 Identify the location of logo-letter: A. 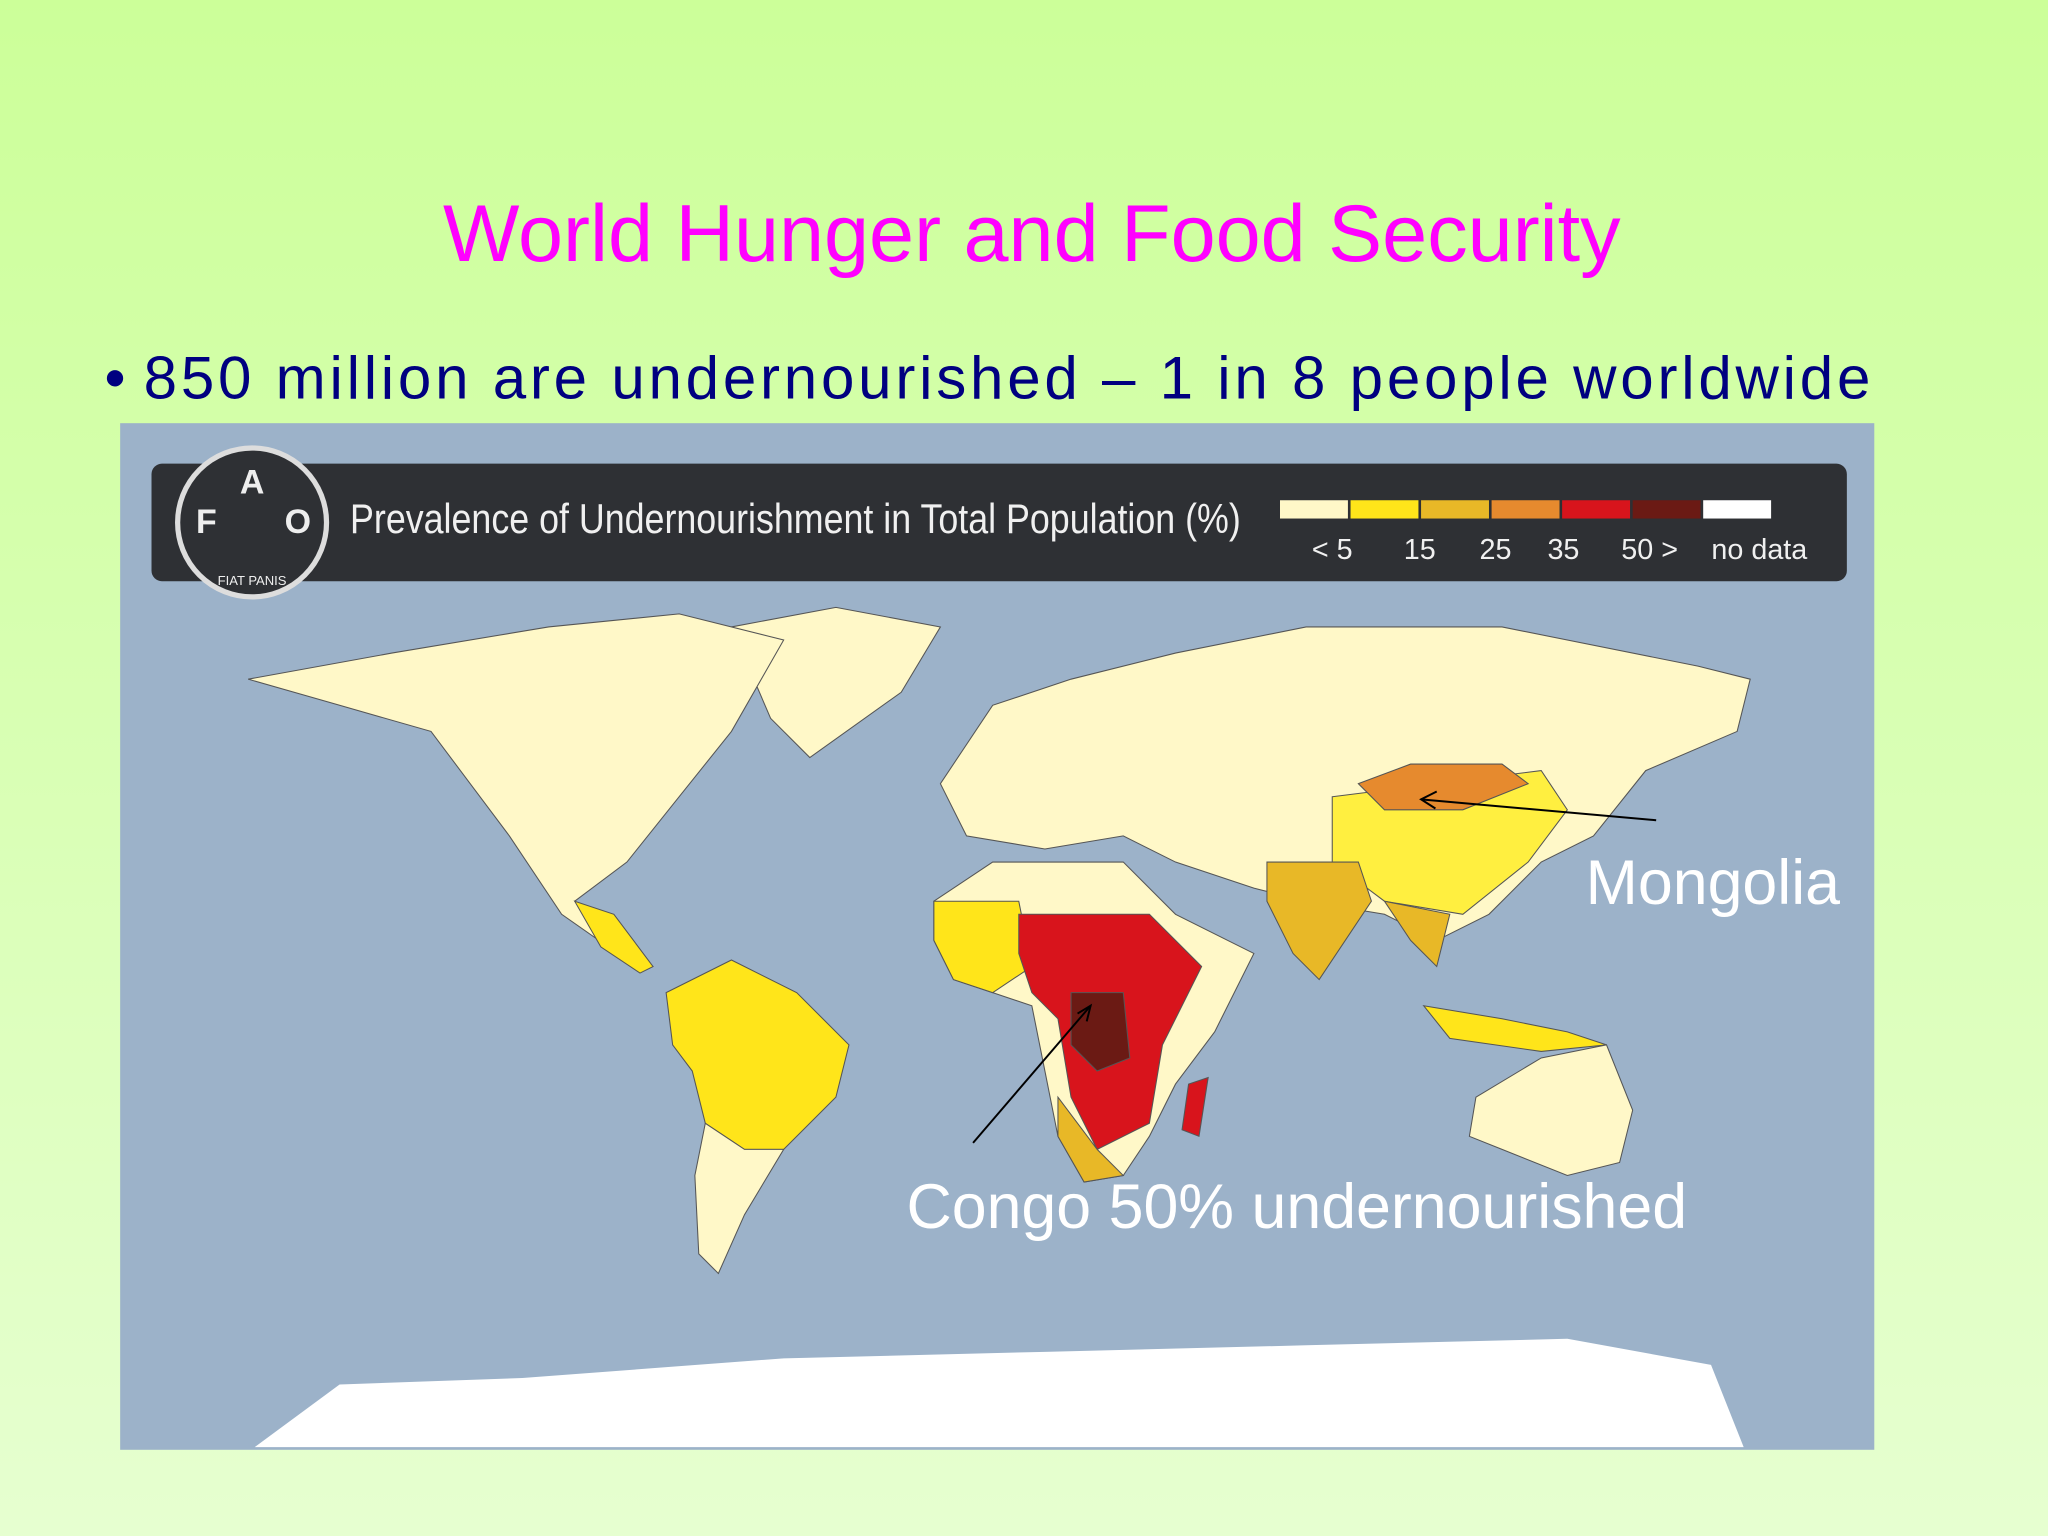
(252, 483).